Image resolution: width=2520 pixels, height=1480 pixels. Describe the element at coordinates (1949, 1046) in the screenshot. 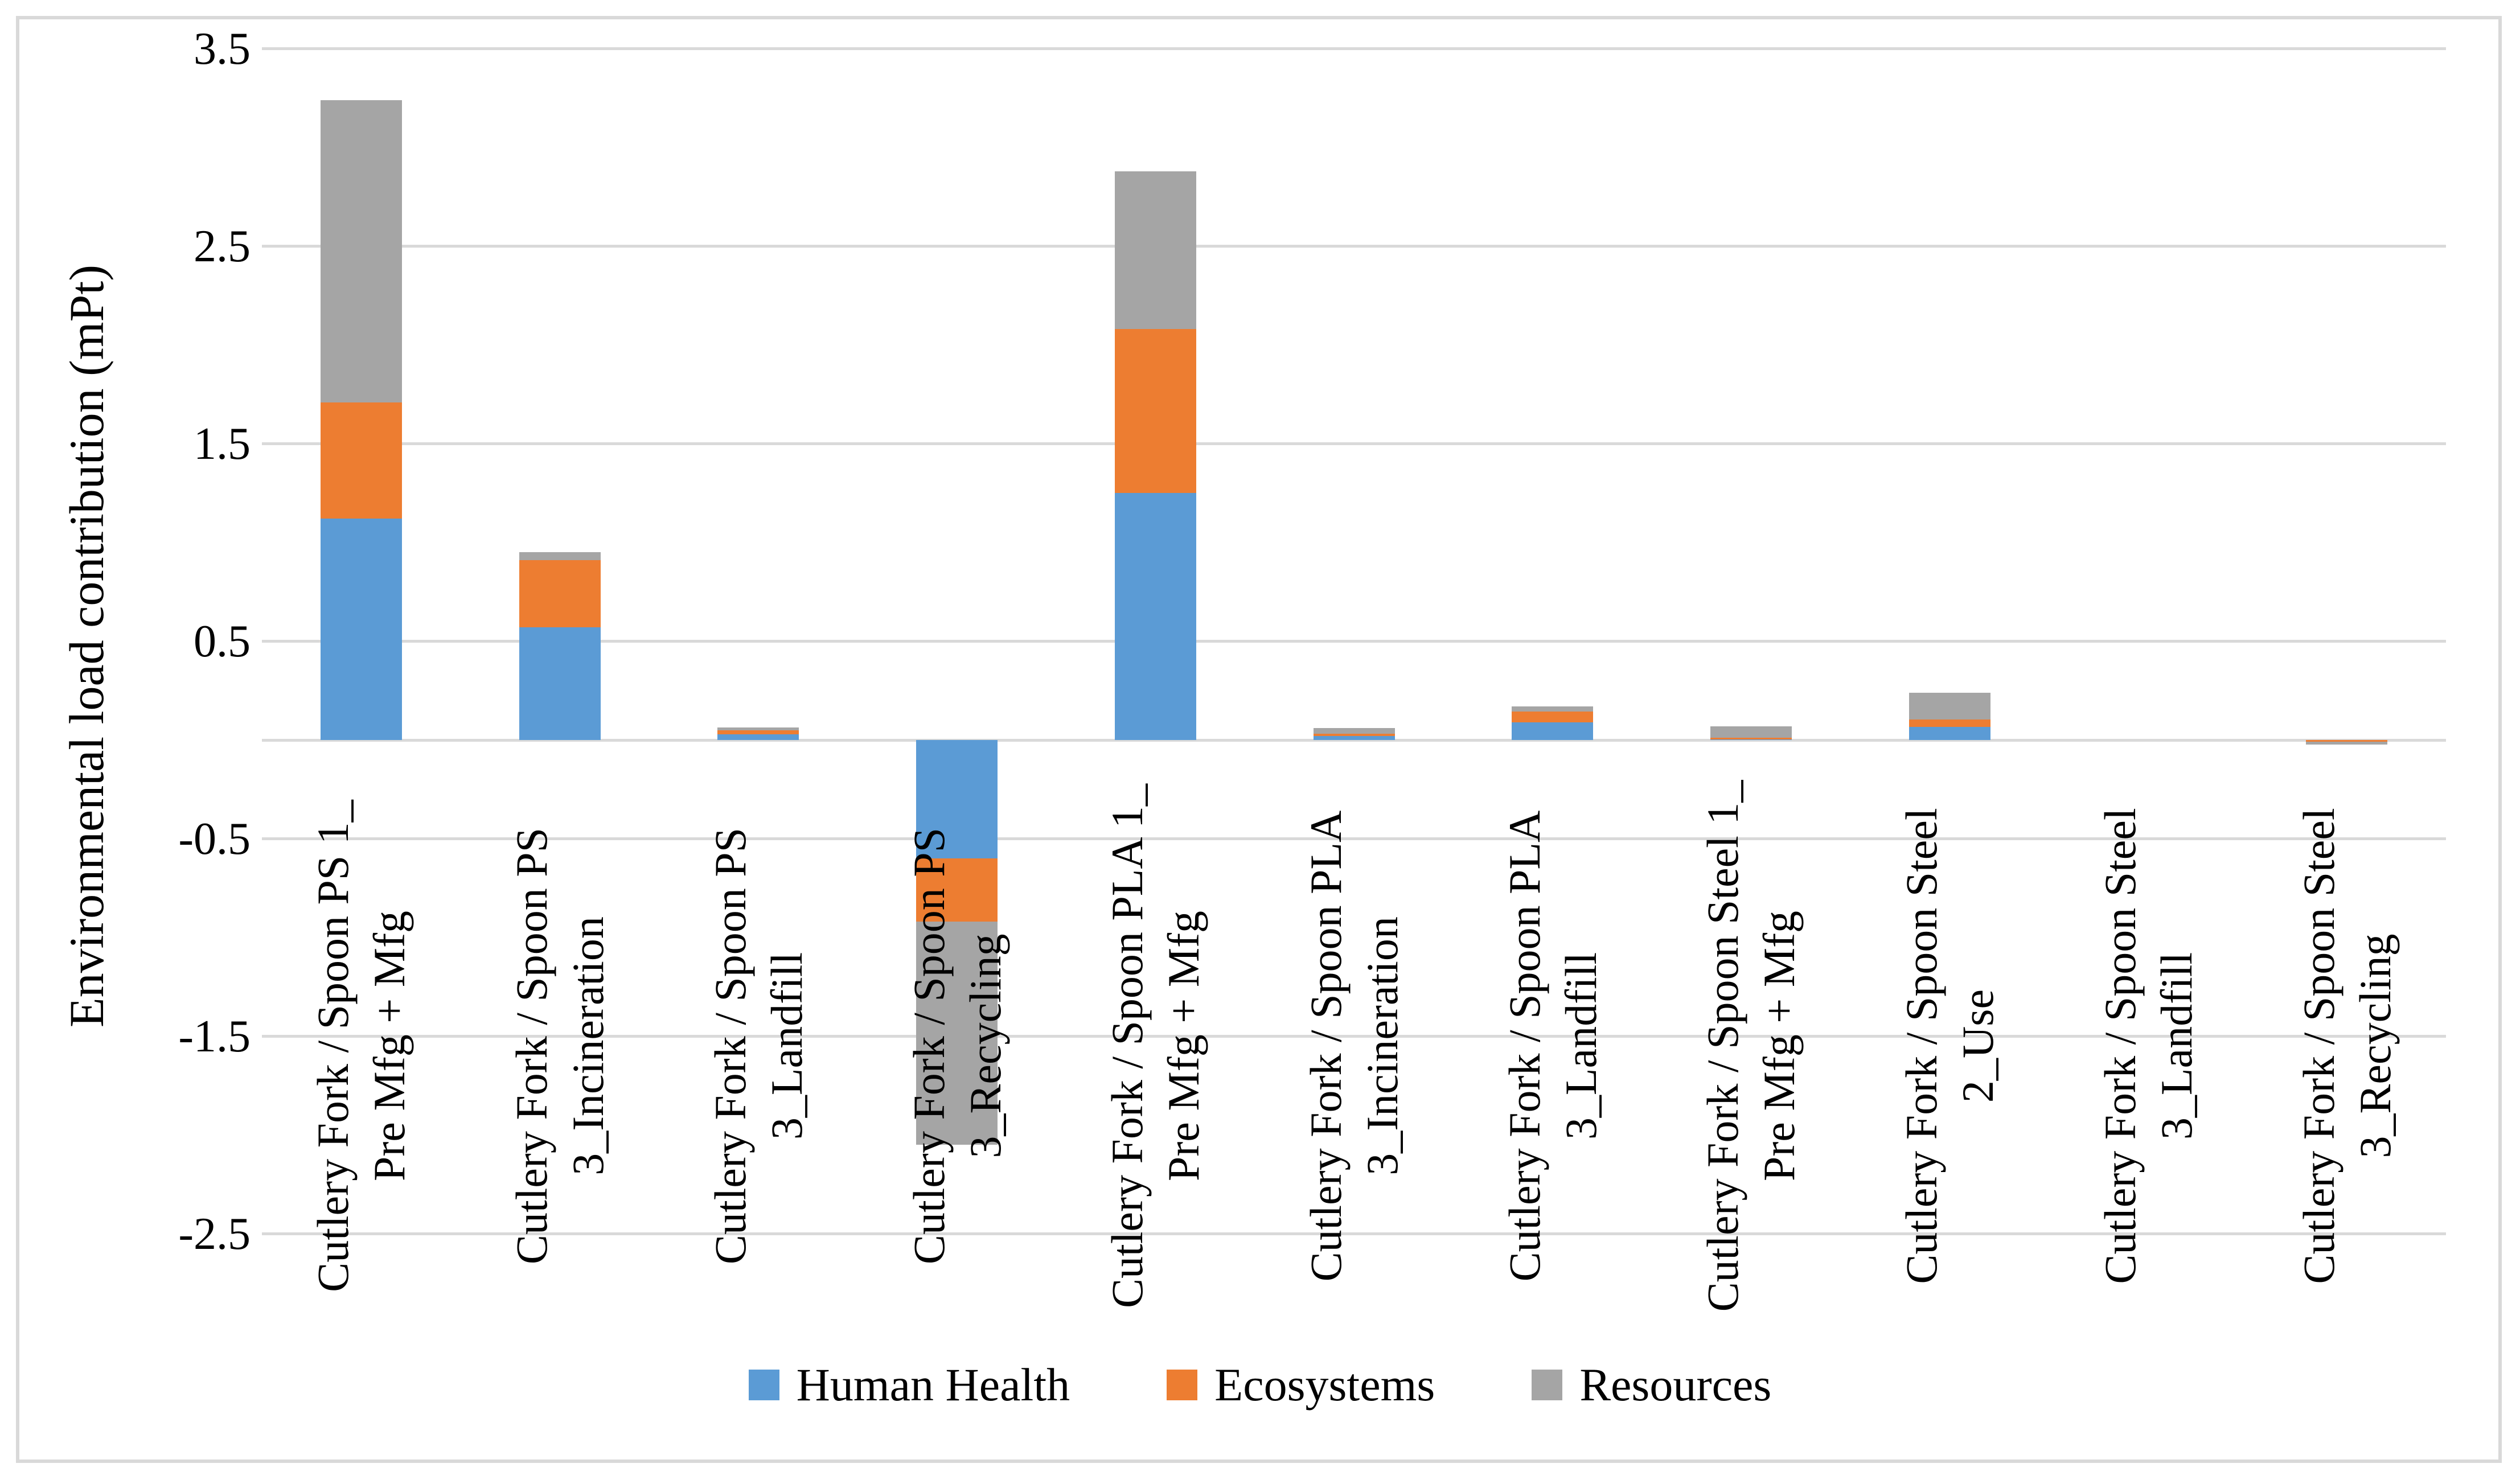

I see `x-category-label: Cutlery Fork / Spoon Steel 2_Use` at that location.